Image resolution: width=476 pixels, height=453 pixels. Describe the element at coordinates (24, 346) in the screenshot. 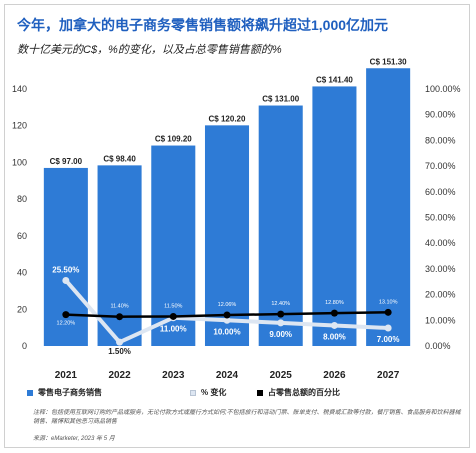

I see `y-left-tick-label: 0` at that location.